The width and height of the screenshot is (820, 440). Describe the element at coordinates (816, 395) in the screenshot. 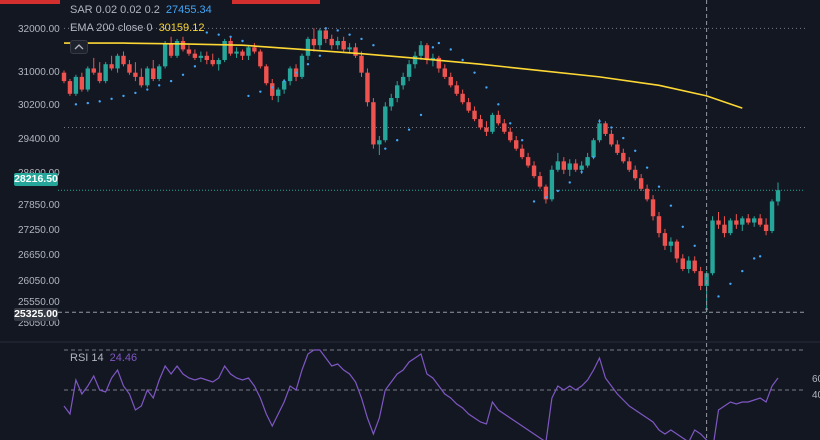

I see `rsi-axis-label-40: 40` at that location.